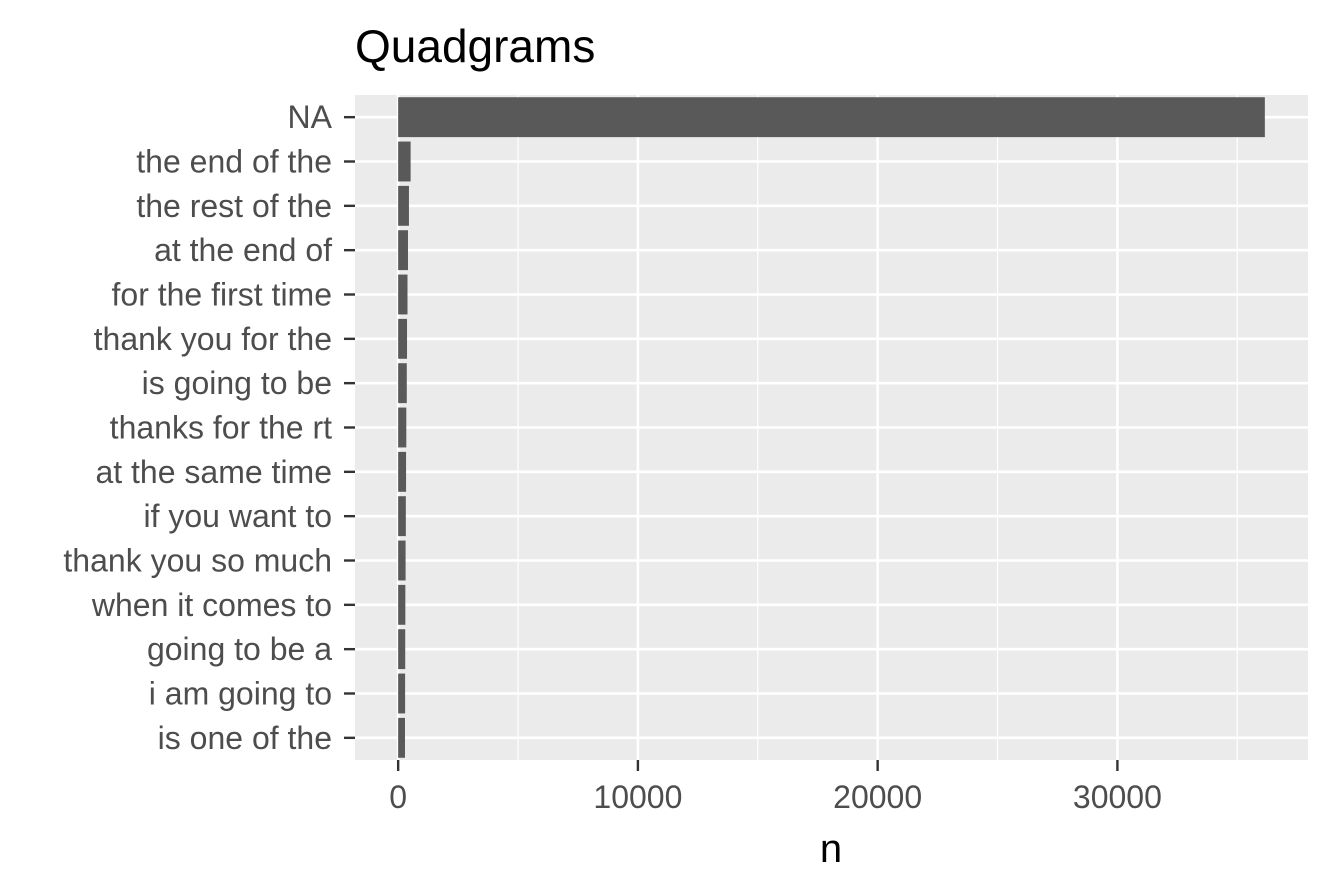 This screenshot has height=893, width=1331. I want to click on y-tick-label: thanks for the rt, so click(221, 428).